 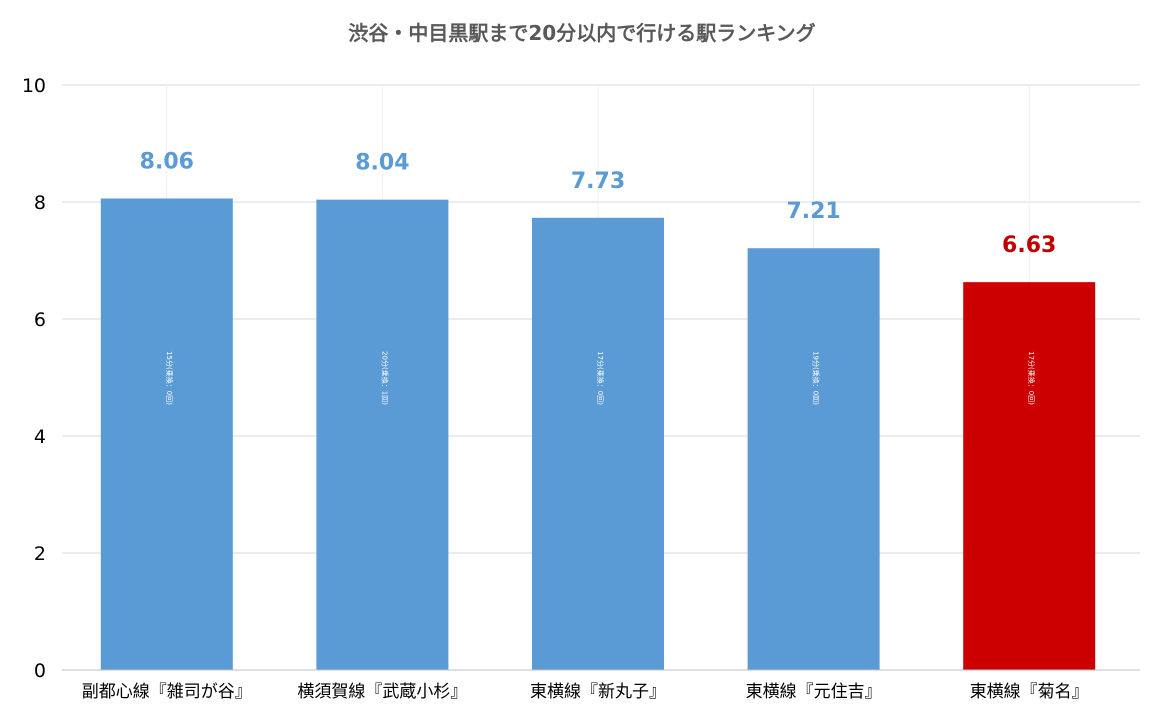 I want to click on y-tick-label: 2, so click(x=40, y=554).